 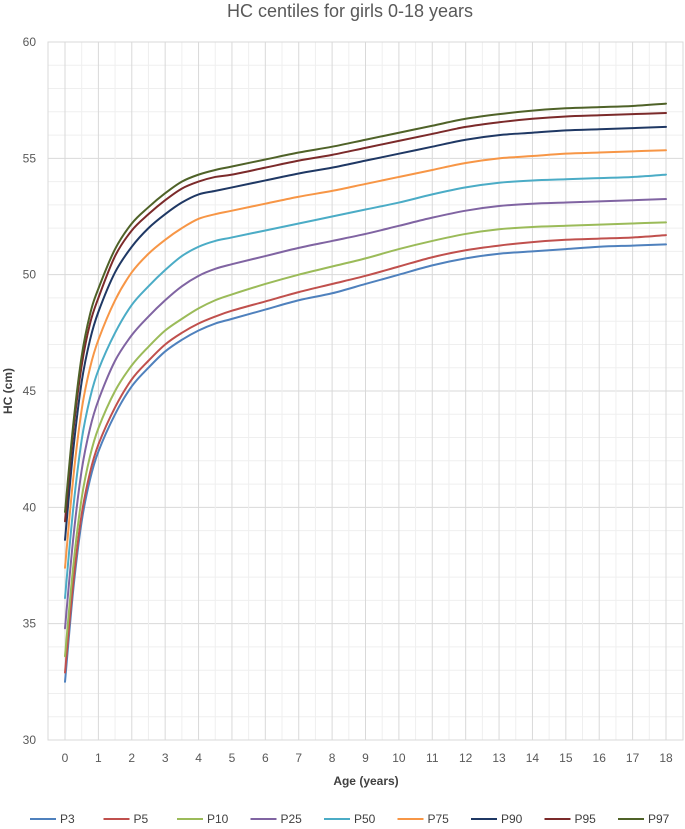 I want to click on legend-label: P3, so click(x=67, y=819).